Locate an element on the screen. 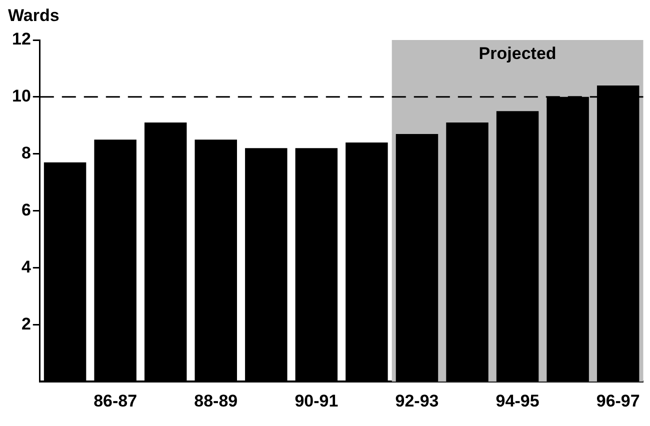 The height and width of the screenshot is (426, 650). y-tick-label: 4 is located at coordinates (26, 266).